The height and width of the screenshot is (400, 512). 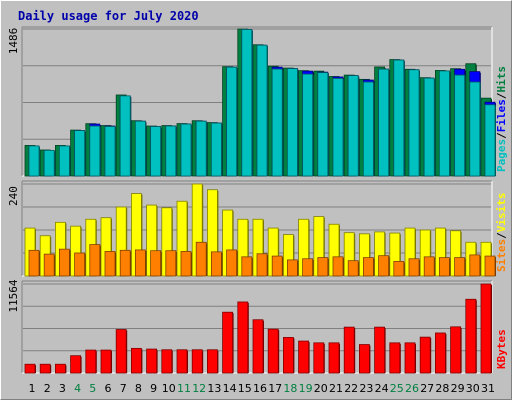 I want to click on x-tick-label: 9, so click(x=153, y=388).